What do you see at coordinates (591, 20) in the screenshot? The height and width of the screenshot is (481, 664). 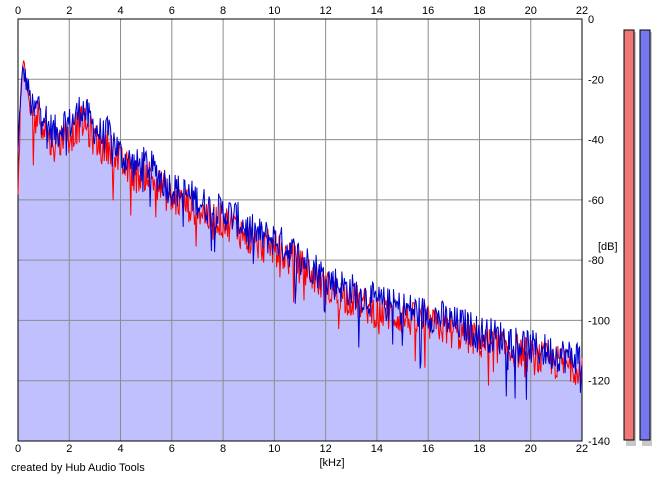 I see `y-tick-label: 0` at bounding box center [591, 20].